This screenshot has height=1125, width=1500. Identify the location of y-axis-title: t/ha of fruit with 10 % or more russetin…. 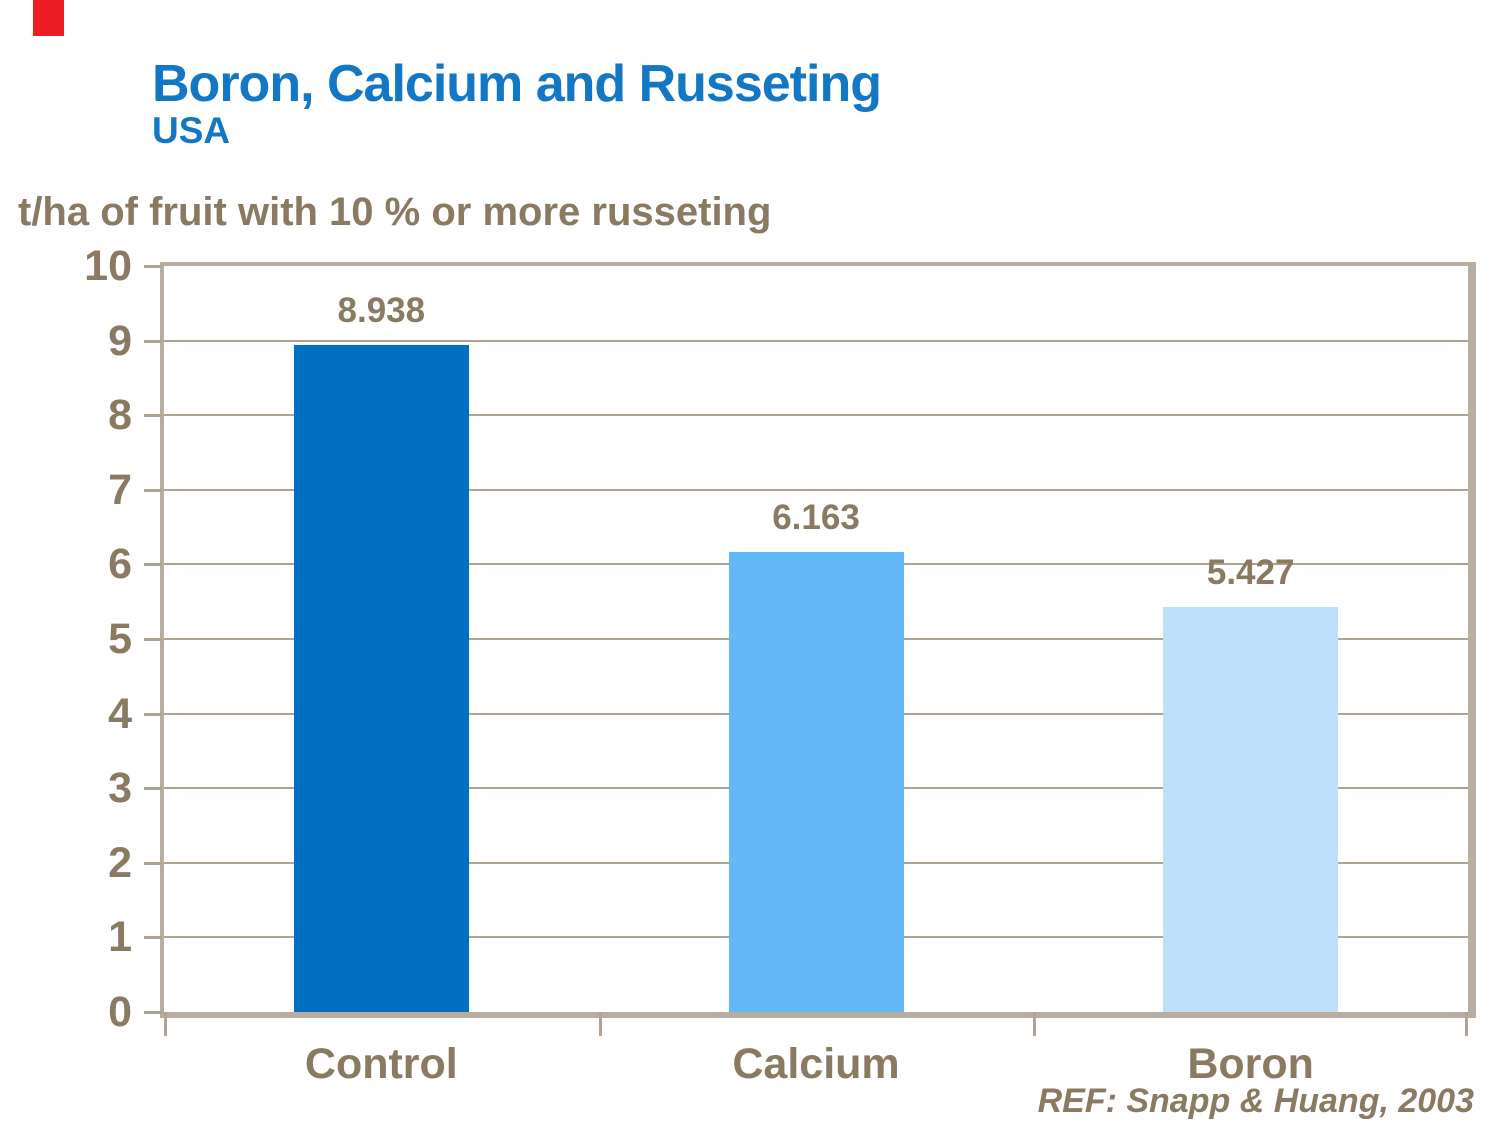
(395, 212).